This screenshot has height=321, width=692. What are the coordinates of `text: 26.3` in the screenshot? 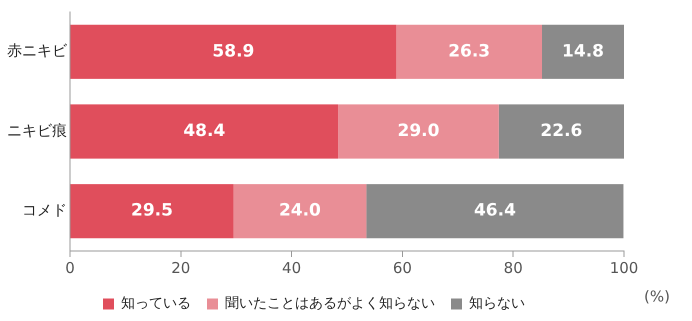 It's located at (469, 51).